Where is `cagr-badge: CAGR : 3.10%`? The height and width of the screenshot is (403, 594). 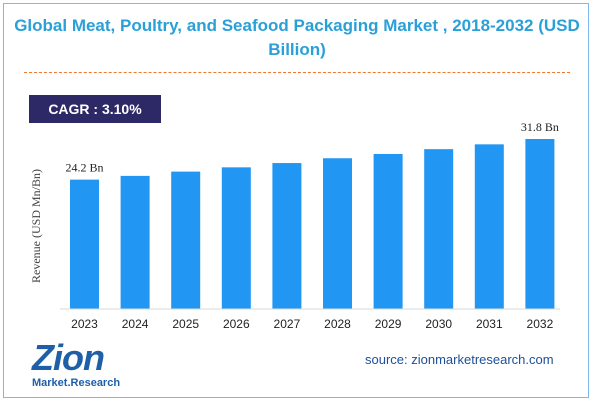 cagr-badge: CAGR : 3.10% is located at coordinates (95, 109).